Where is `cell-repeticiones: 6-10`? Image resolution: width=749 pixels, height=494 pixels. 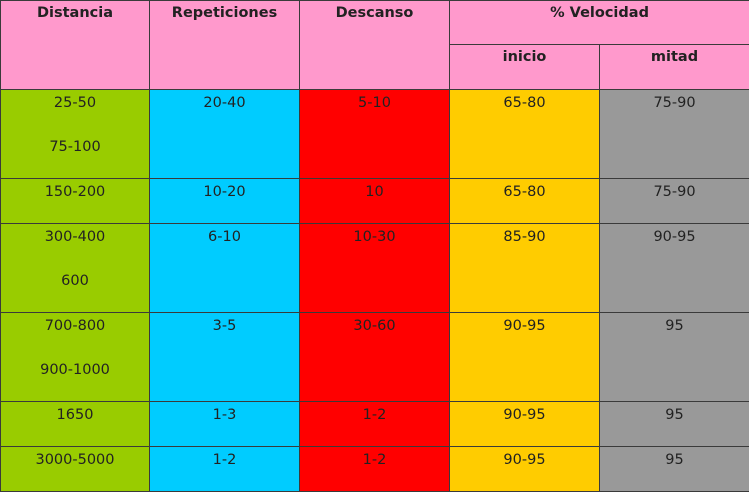 cell-repeticiones: 6-10 is located at coordinates (224, 268).